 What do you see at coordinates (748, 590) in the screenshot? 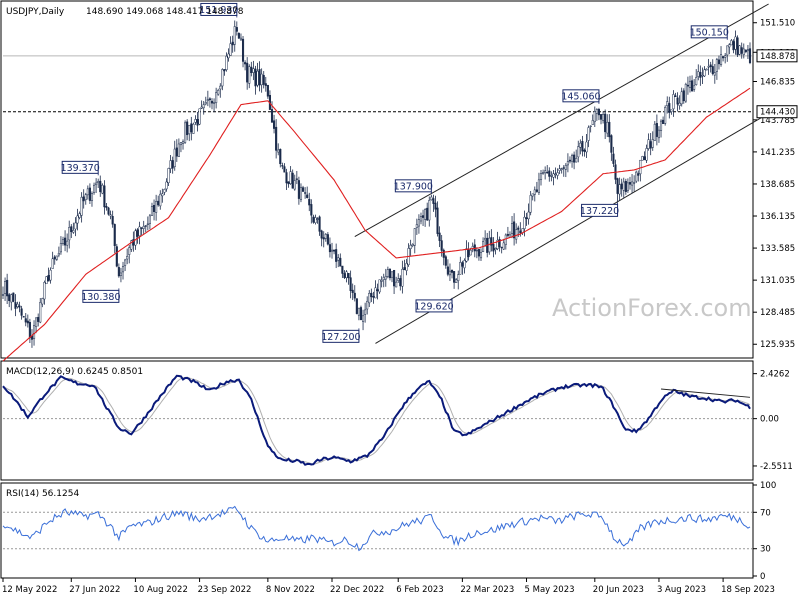
I see `x-tick-label: 18 Sep 2023` at bounding box center [748, 590].